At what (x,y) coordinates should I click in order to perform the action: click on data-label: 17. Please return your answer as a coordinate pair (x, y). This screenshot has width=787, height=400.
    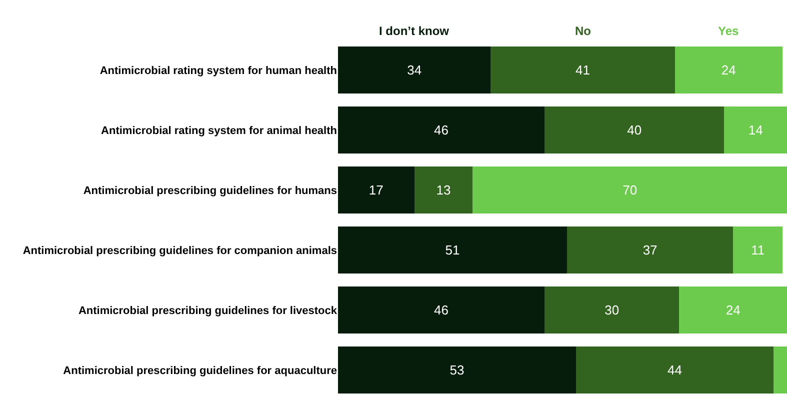
    Looking at the image, I should click on (376, 190).